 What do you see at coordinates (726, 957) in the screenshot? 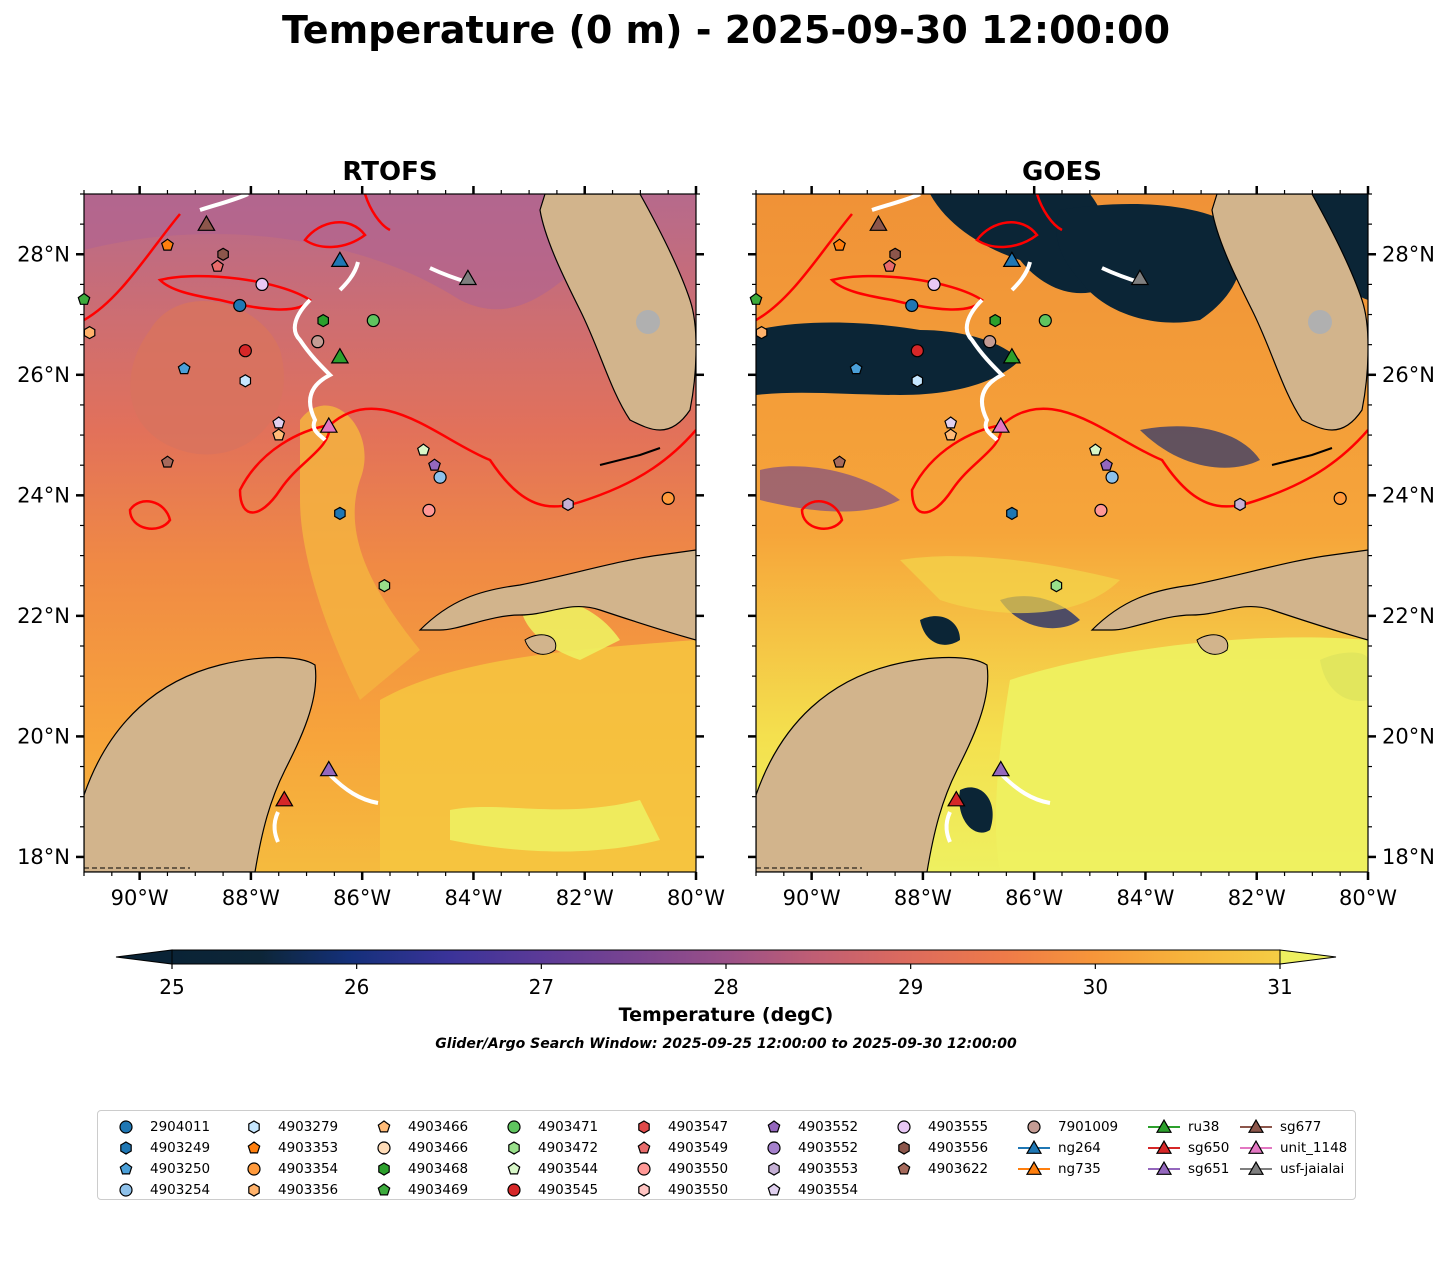
I see `colorbar` at bounding box center [726, 957].